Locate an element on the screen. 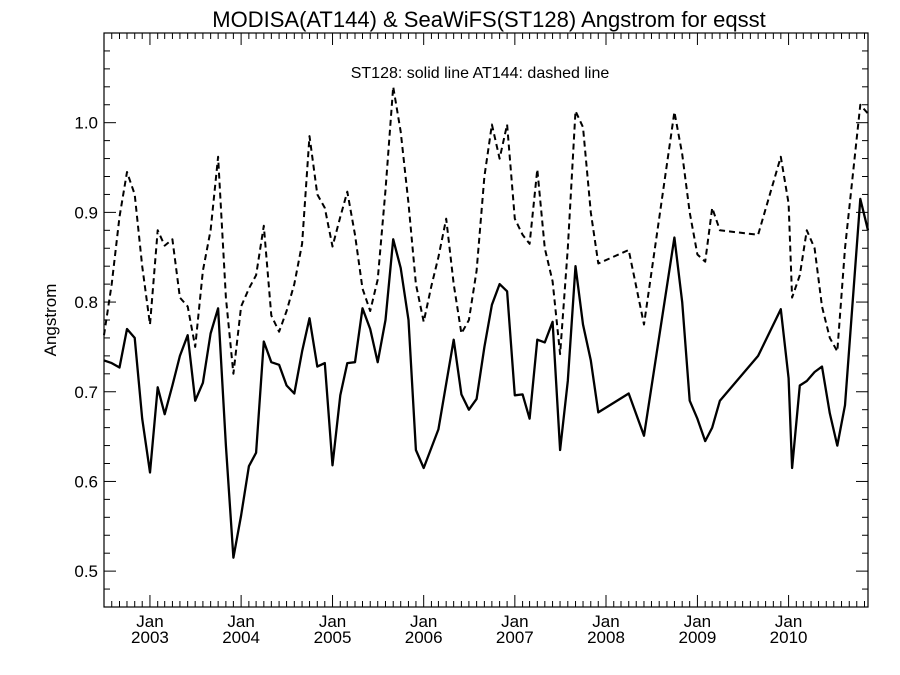 This screenshot has width=900, height=675. y-tick-label: 0.9 is located at coordinates (86, 212).